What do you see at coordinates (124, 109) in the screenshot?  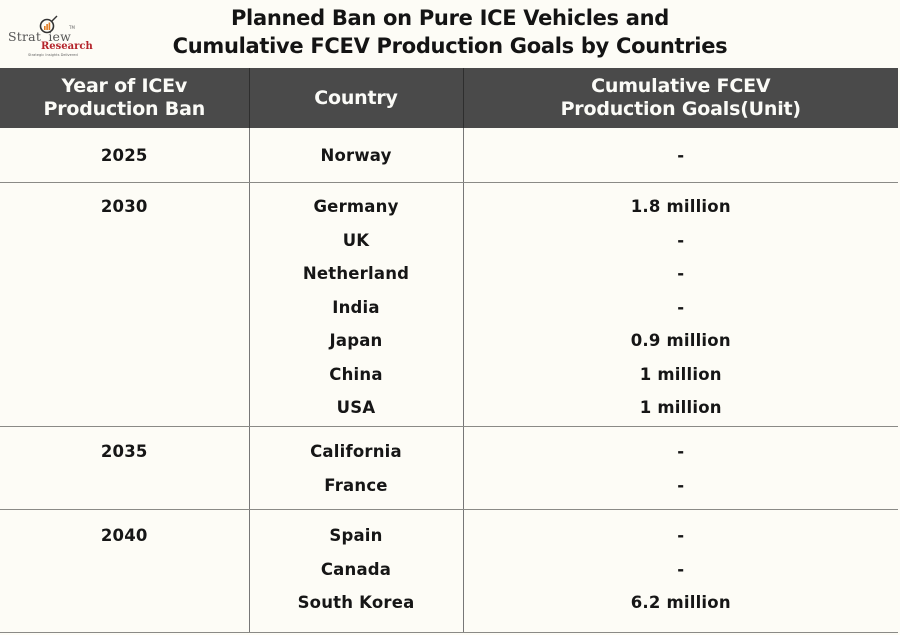 I see `header-year-line-2: Production Ban` at bounding box center [124, 109].